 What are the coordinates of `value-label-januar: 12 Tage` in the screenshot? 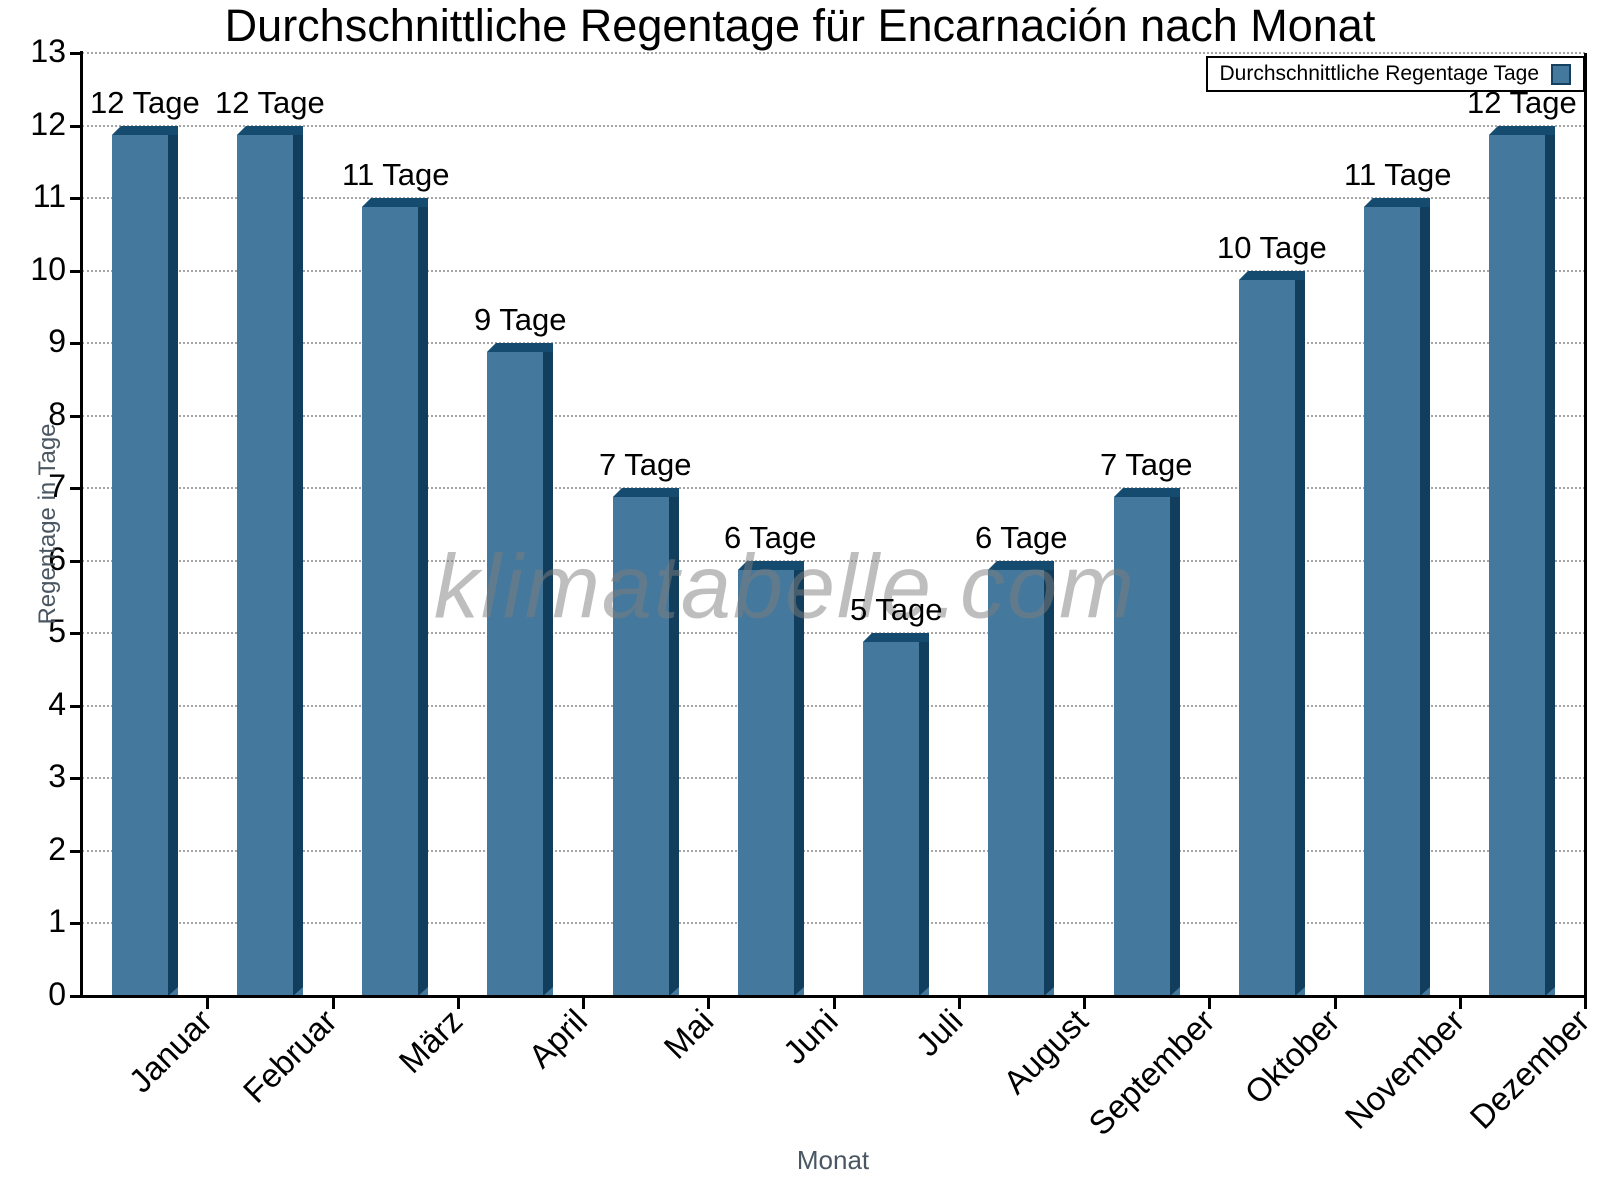 It's located at (145, 102).